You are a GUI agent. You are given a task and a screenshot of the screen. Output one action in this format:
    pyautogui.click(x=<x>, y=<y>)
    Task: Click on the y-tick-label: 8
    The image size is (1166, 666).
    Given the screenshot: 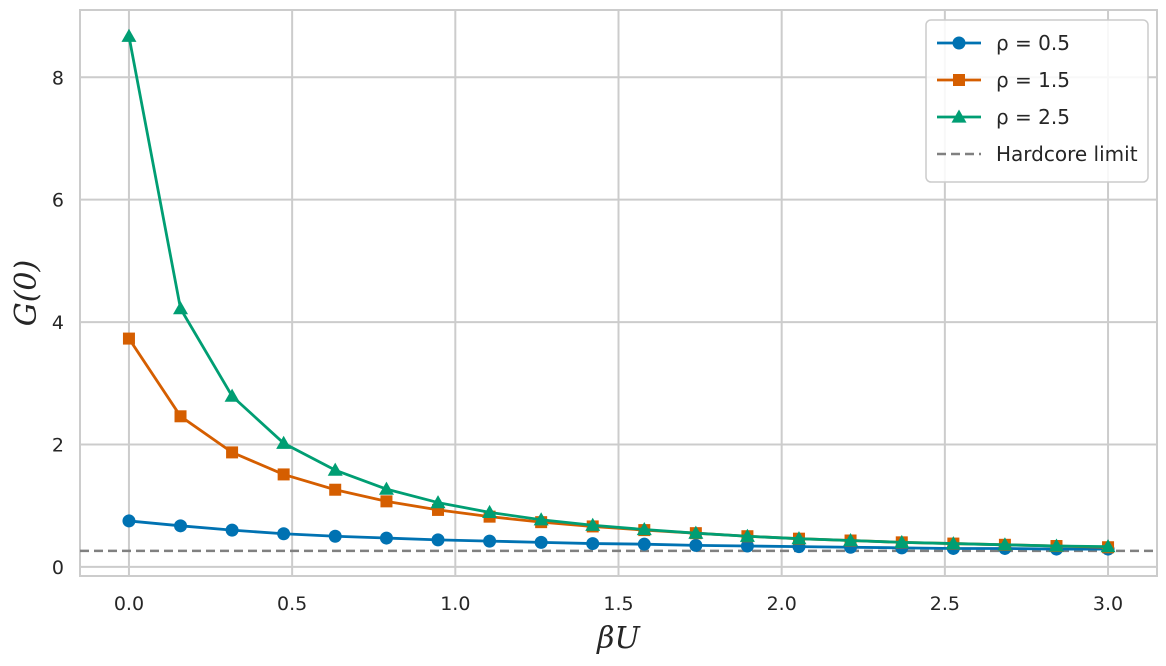 What is the action you would take?
    pyautogui.click(x=58, y=78)
    